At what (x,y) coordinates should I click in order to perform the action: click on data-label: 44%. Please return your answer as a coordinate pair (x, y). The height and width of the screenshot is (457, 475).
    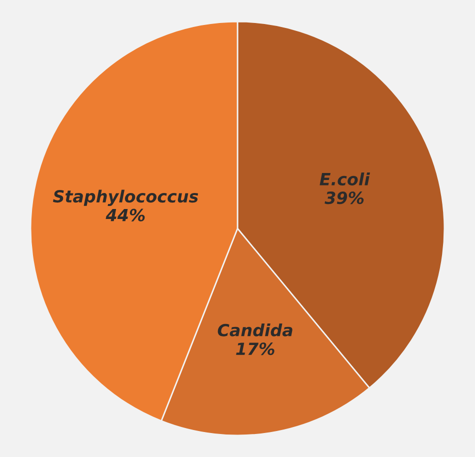
    Looking at the image, I should click on (125, 215).